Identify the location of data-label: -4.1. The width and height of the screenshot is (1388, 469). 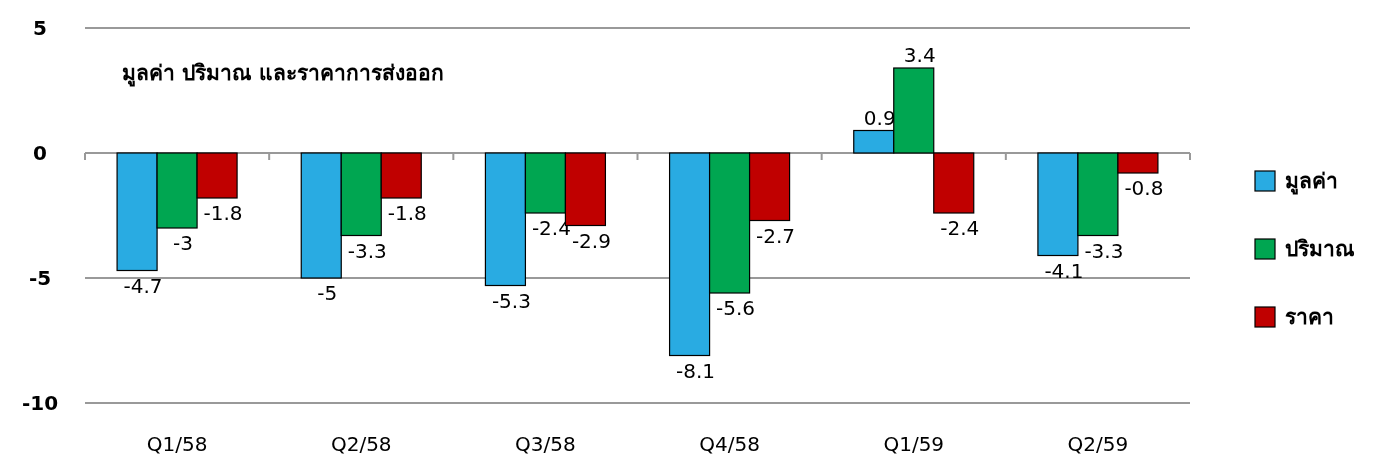
(1064, 270).